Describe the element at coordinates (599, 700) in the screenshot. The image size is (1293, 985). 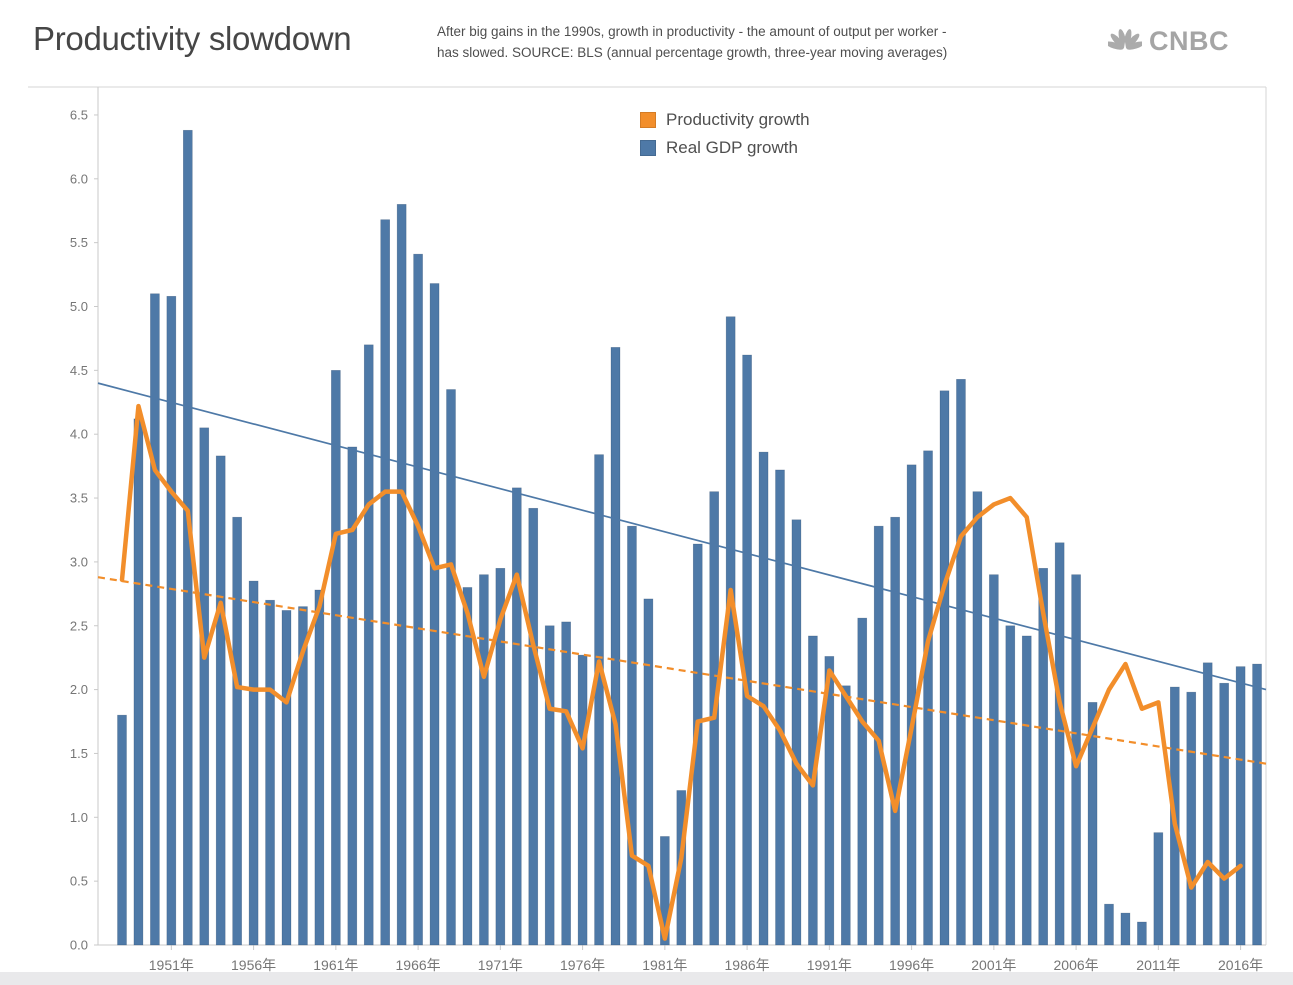
I see `bar-1977` at that location.